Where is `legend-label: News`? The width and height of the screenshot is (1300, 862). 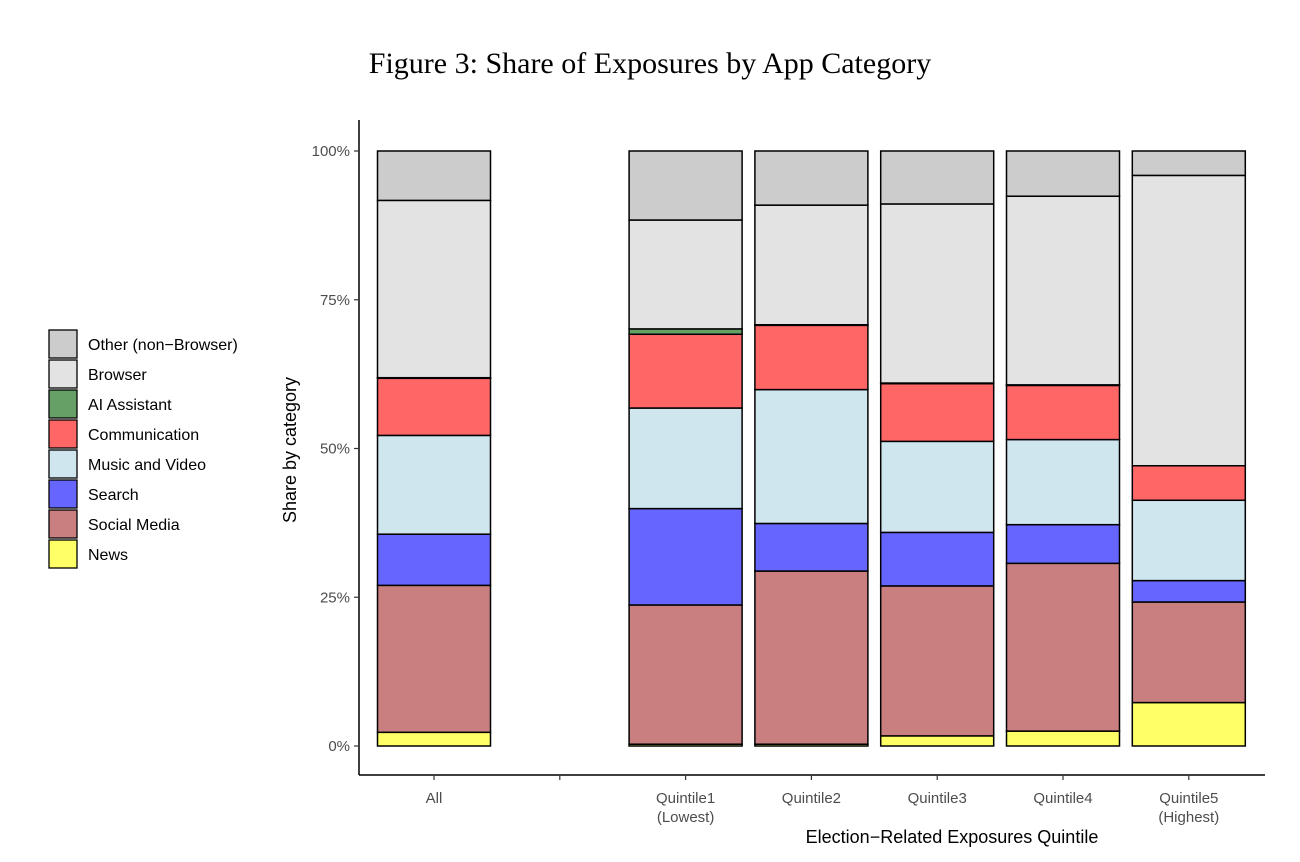
legend-label: News is located at coordinates (108, 555).